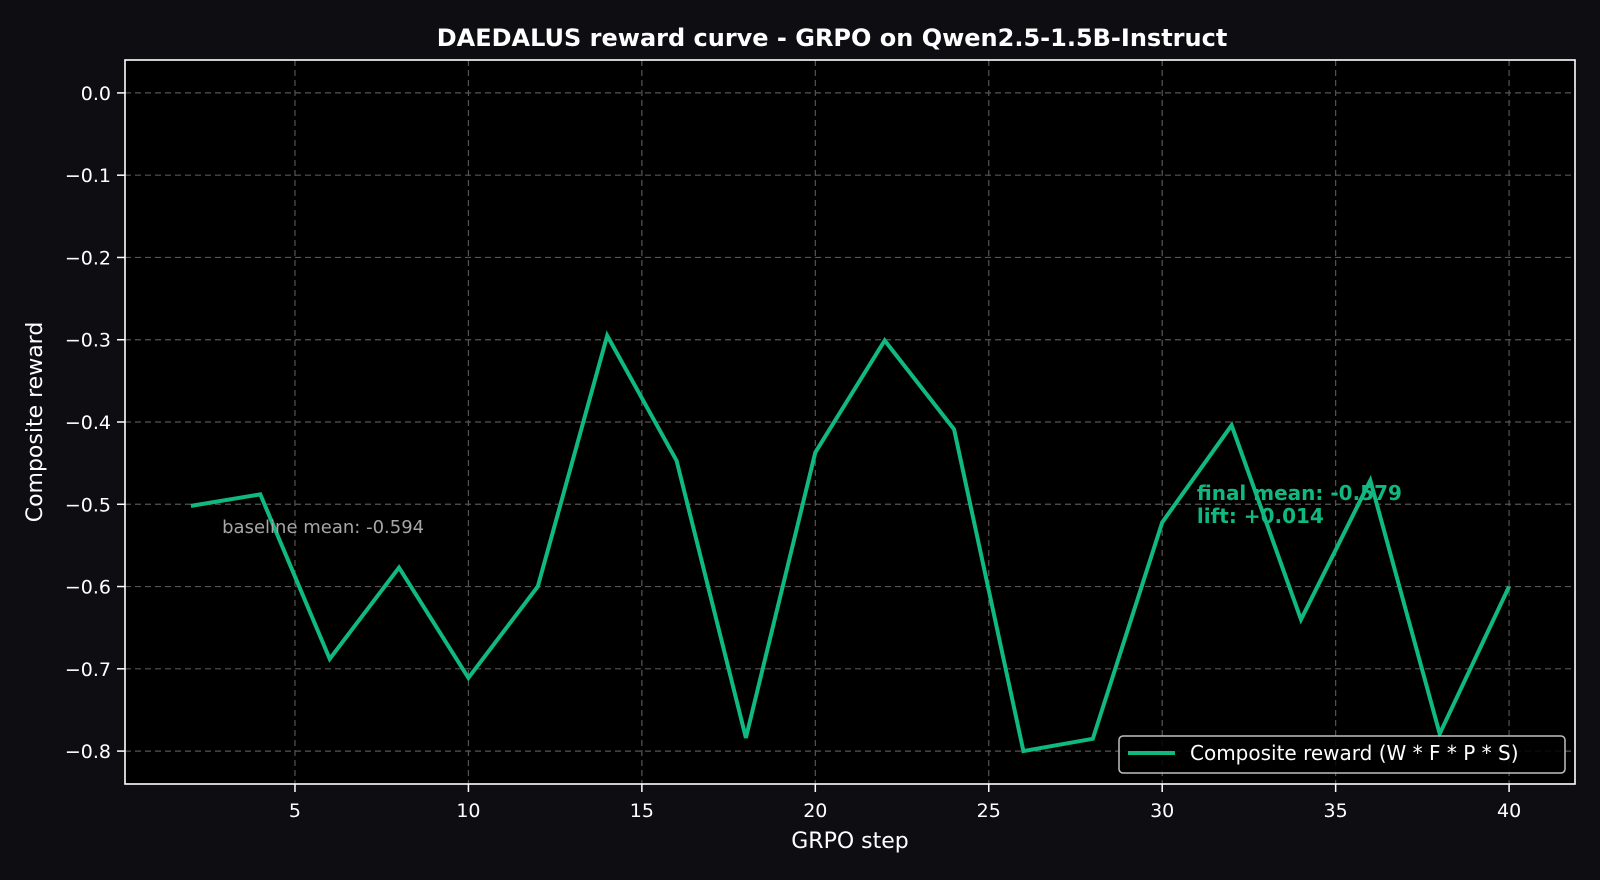 The image size is (1600, 880). I want to click on x-tick-label: 10, so click(468, 811).